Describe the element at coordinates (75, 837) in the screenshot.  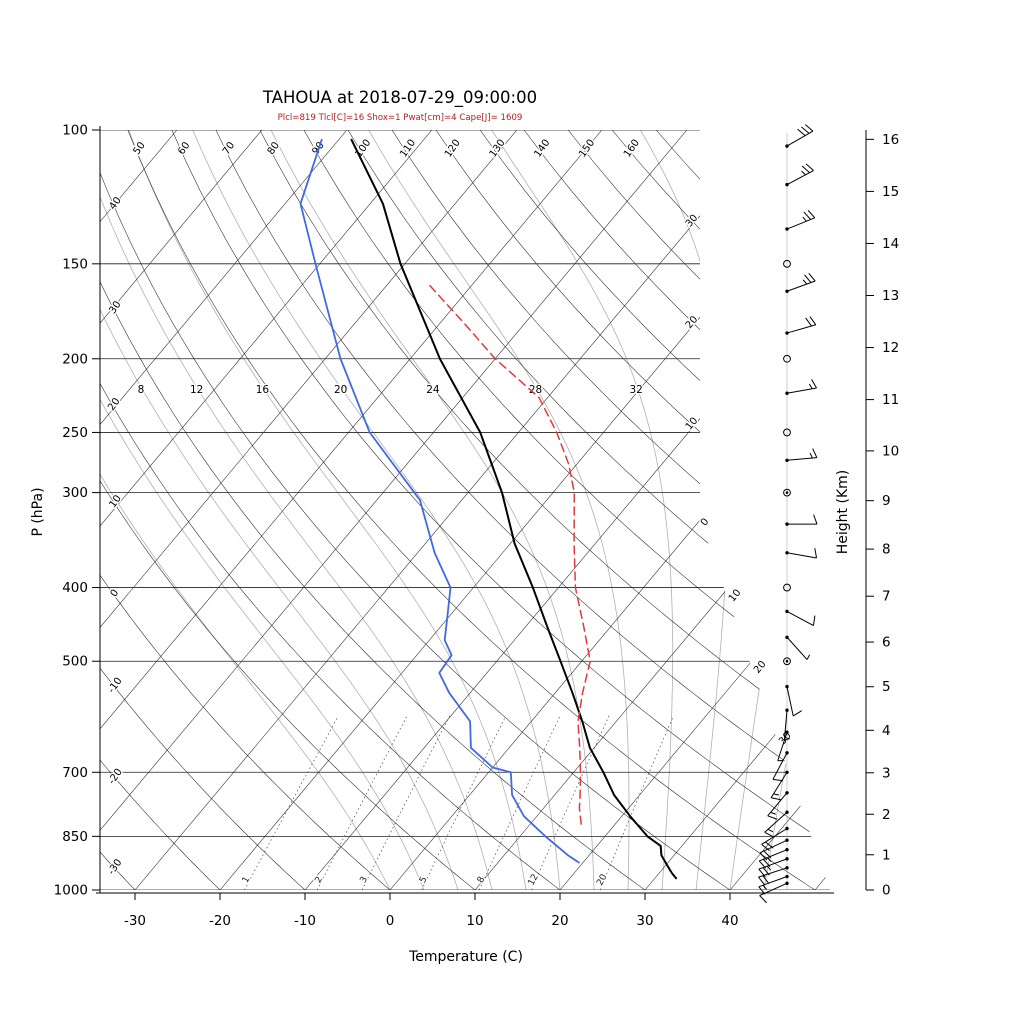
I see `pressure-tick-label: 850` at that location.